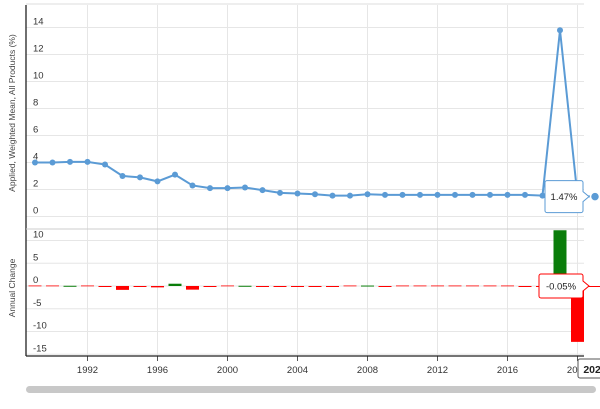 The image size is (600, 409). I want to click on x-tick-label: 2000, so click(227, 370).